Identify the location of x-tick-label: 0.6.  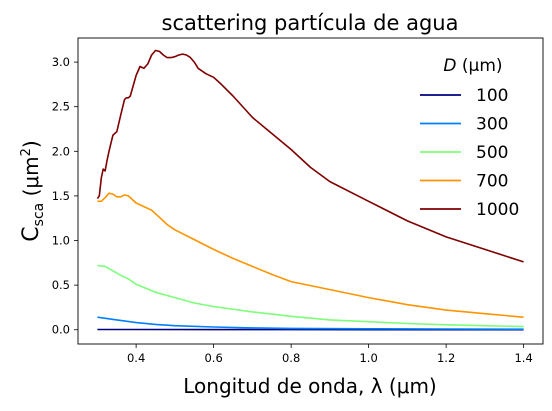
(213, 358).